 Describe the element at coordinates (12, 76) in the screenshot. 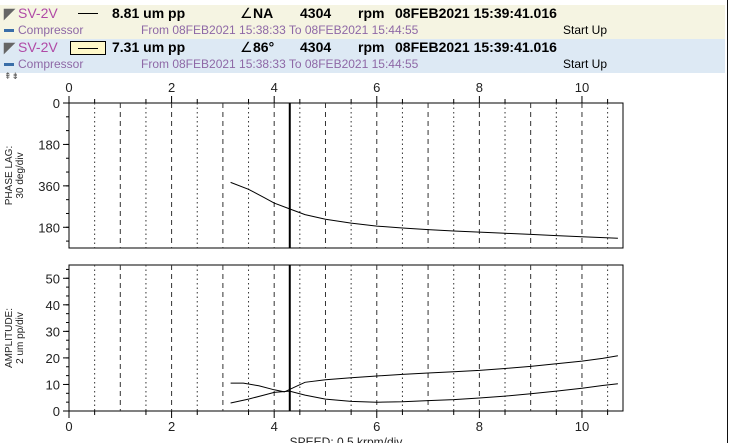

I see `collapse-arrows-icon: ⇞⇟` at that location.